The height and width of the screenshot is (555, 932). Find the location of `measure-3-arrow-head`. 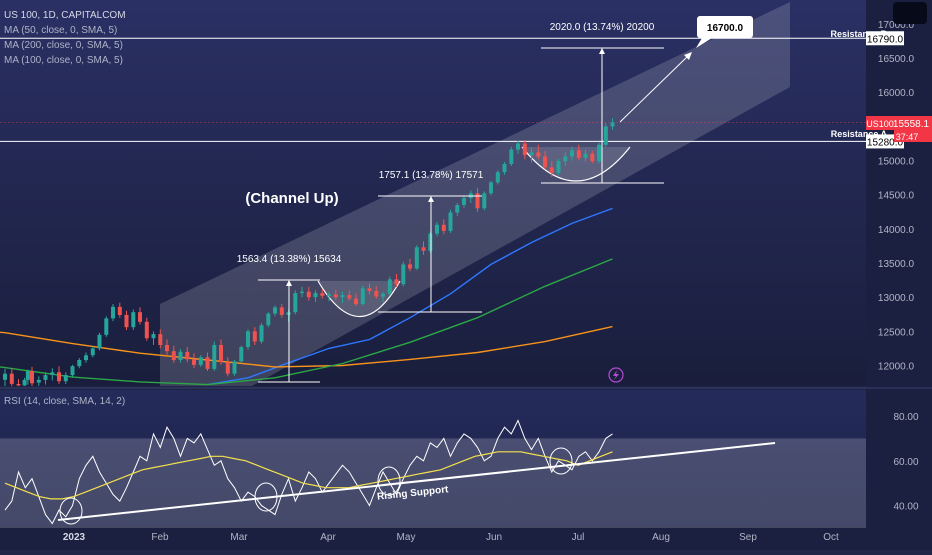

measure-3-arrow-head is located at coordinates (602, 51).